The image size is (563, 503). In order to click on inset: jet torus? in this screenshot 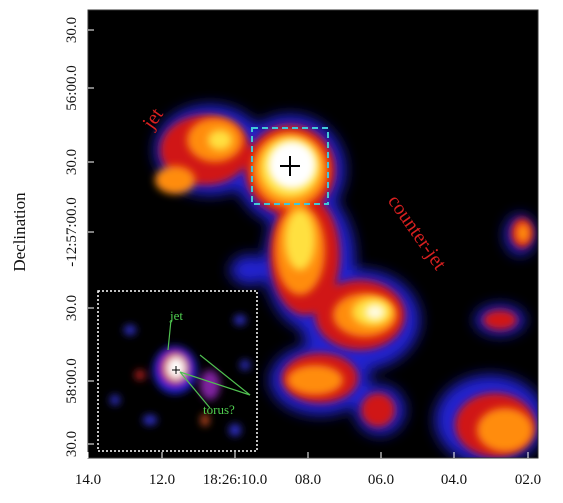, I will do `click(177, 371)`.